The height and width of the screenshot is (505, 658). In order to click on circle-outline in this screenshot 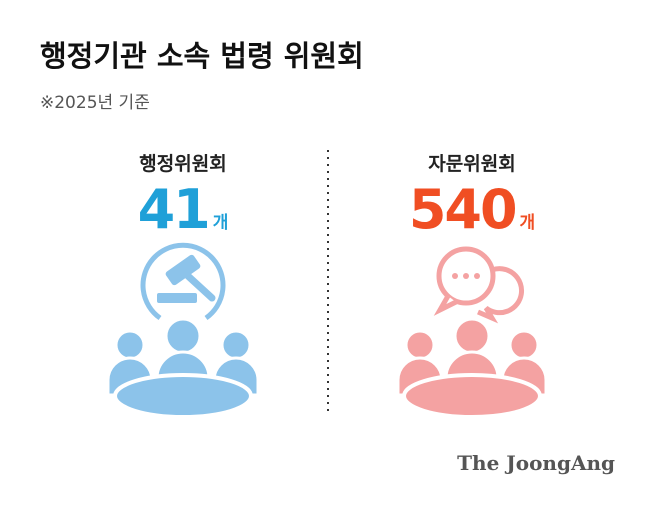, I will do `click(183, 281)`.